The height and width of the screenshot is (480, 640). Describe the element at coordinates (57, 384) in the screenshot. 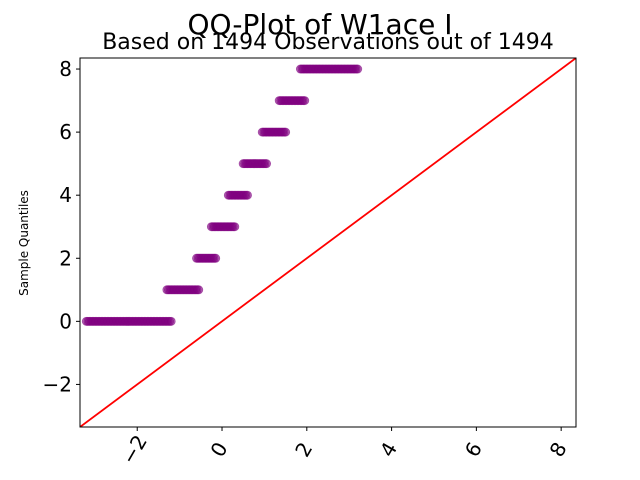

I see `y-tick-label: −2` at that location.